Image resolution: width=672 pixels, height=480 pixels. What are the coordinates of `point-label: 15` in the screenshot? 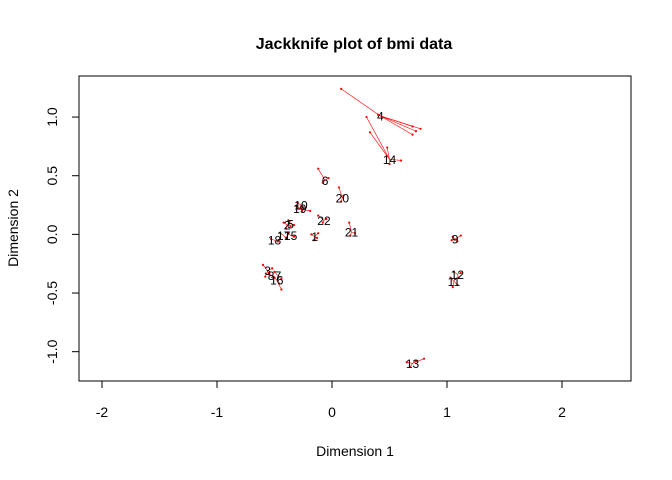 It's located at (291, 236).